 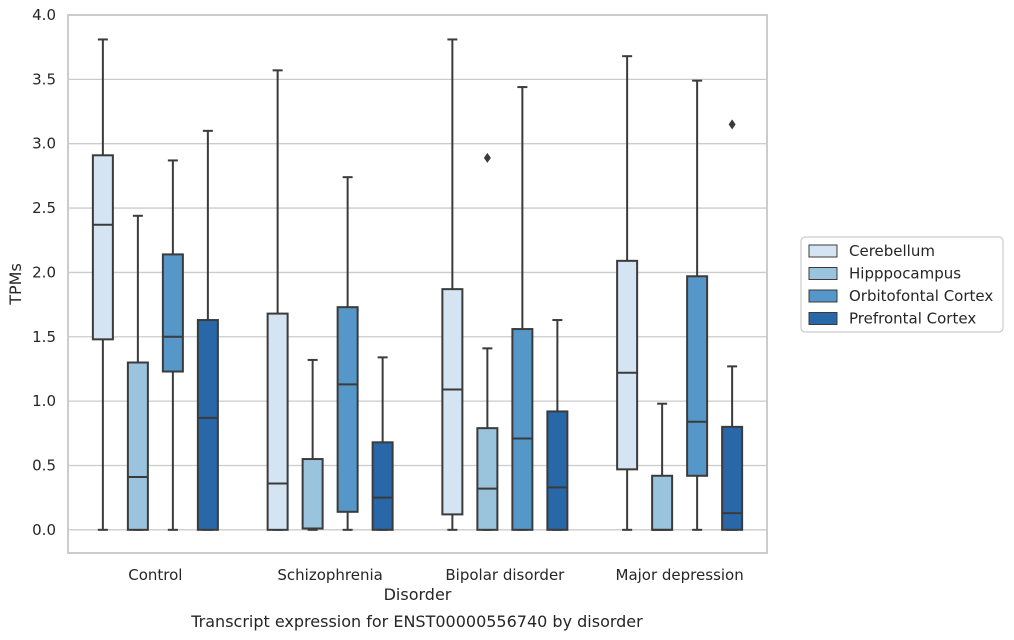 I want to click on legend-label: Cerebellum, so click(x=892, y=251).